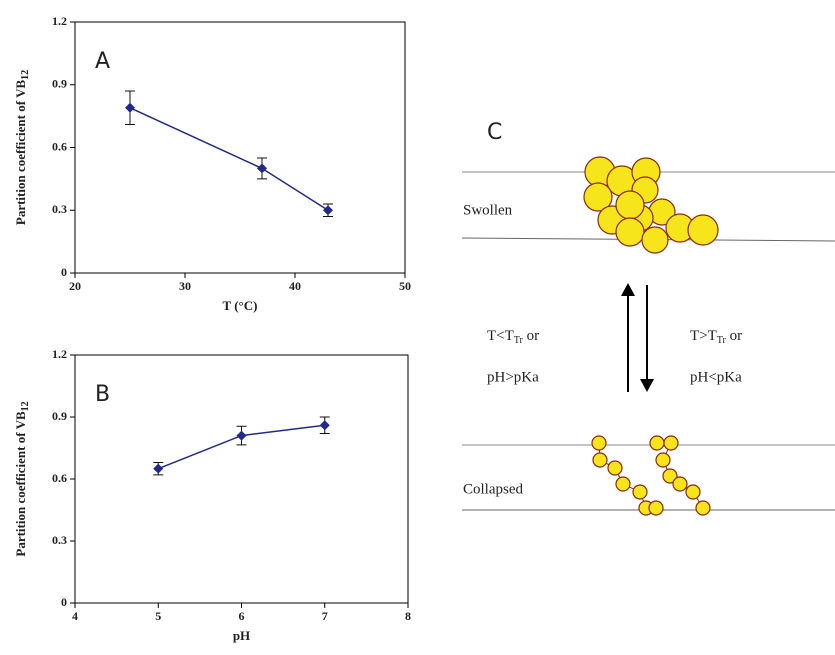  What do you see at coordinates (242, 616) in the screenshot?
I see `x-tick-label: 6` at bounding box center [242, 616].